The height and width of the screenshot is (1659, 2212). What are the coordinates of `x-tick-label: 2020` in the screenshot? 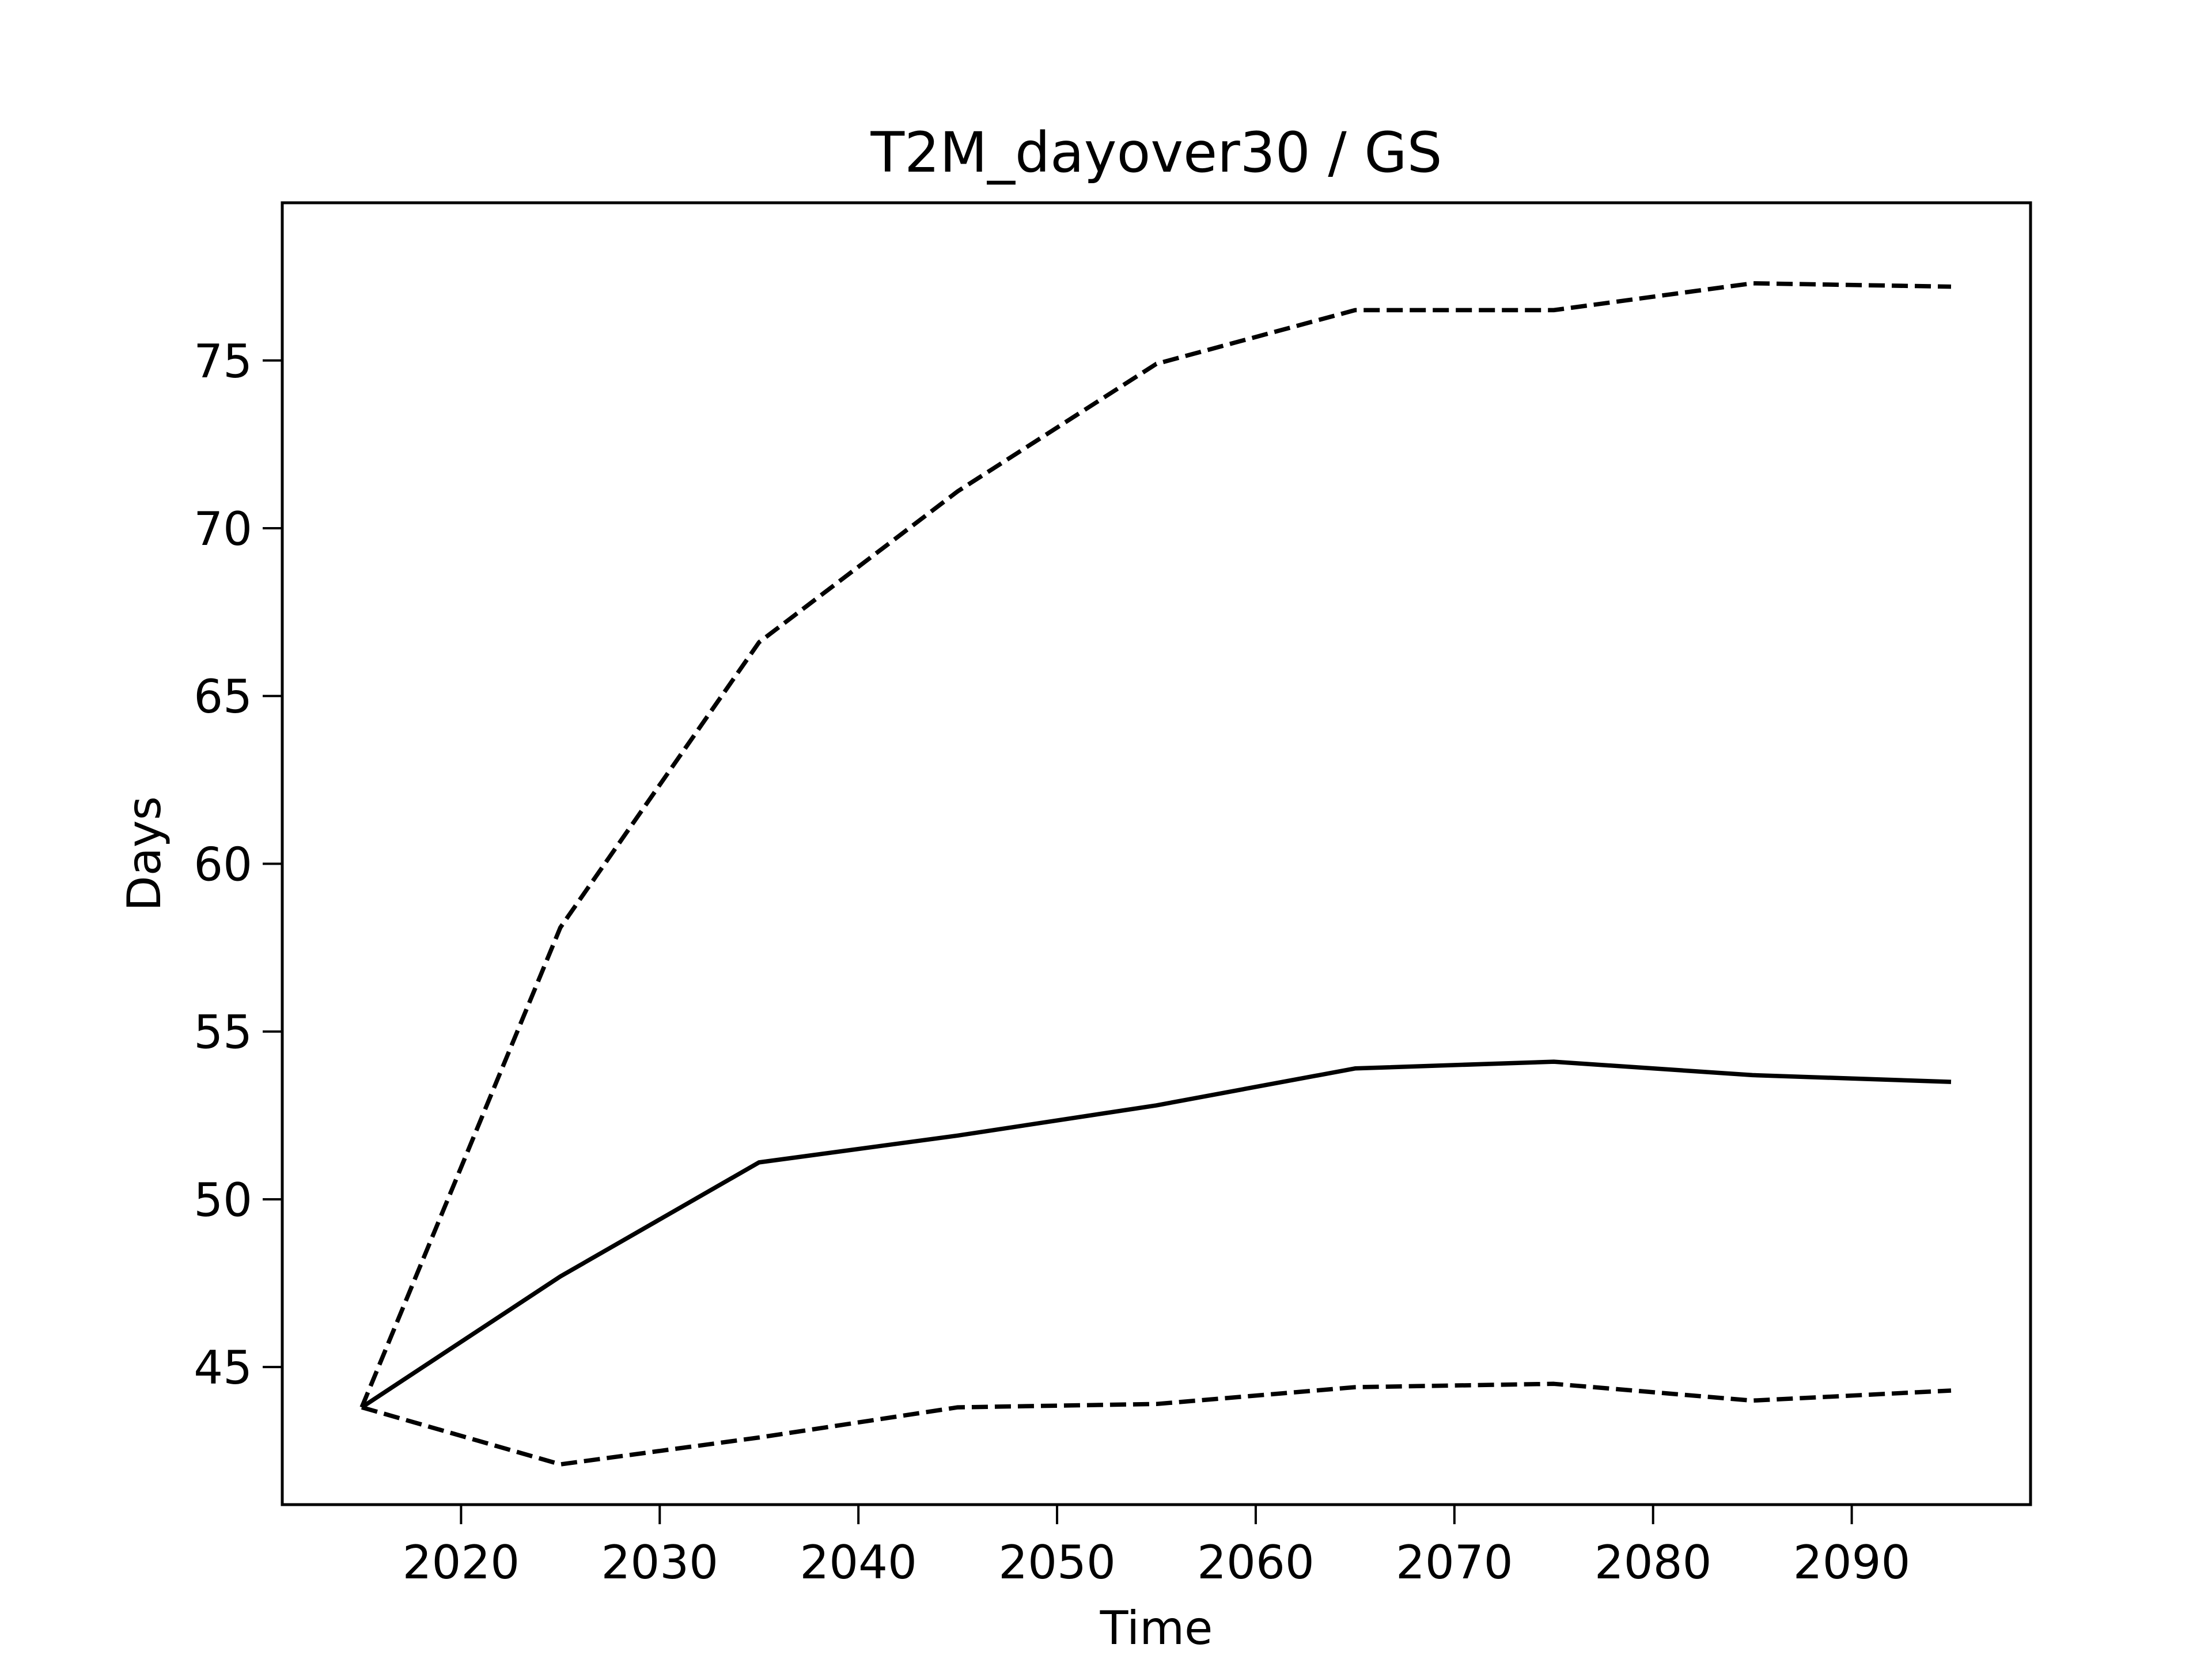 It's located at (461, 1562).